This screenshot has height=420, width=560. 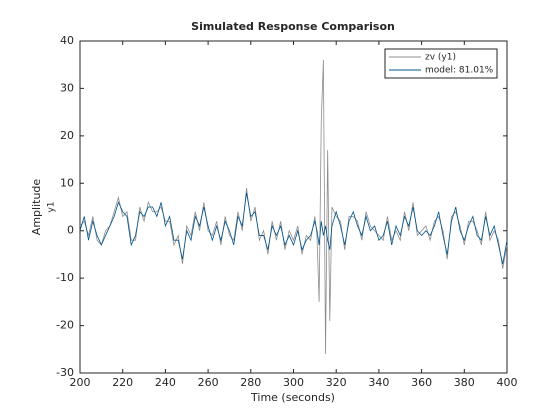 What do you see at coordinates (440, 58) in the screenshot?
I see `legend-label: zv (y1)` at bounding box center [440, 58].